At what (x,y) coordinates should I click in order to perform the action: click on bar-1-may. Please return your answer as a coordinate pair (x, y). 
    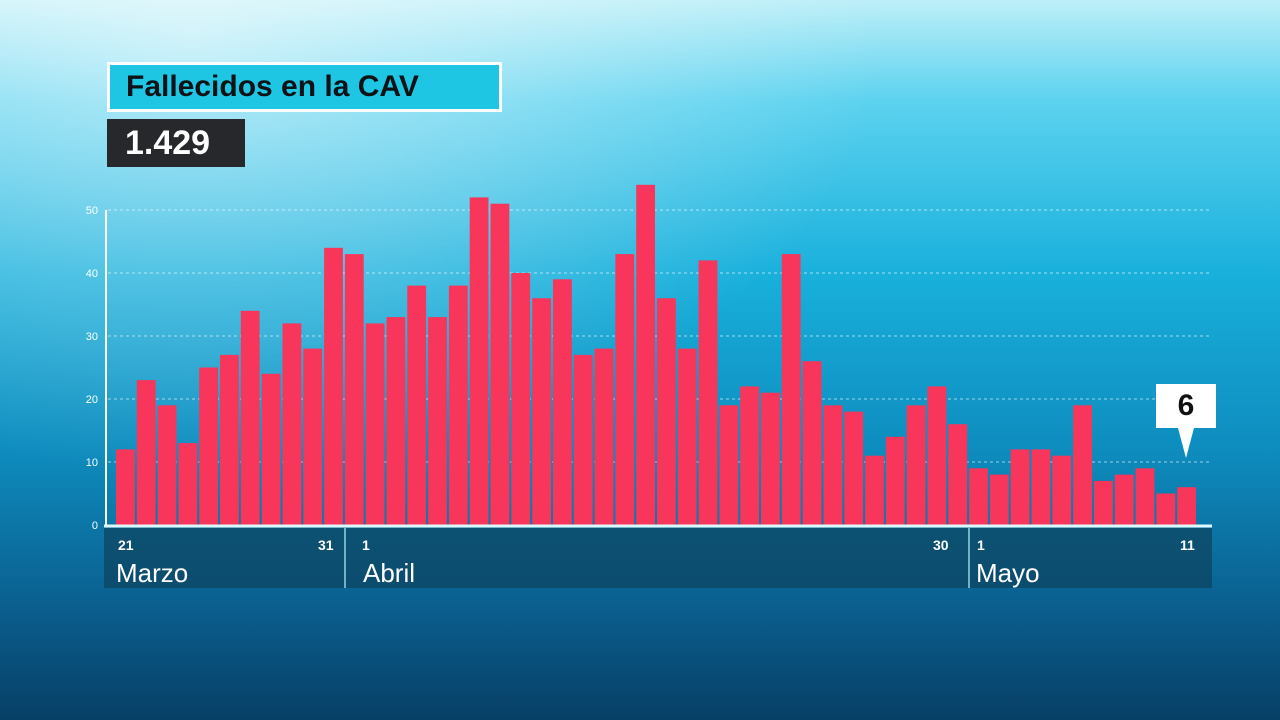
    Looking at the image, I should click on (978, 496).